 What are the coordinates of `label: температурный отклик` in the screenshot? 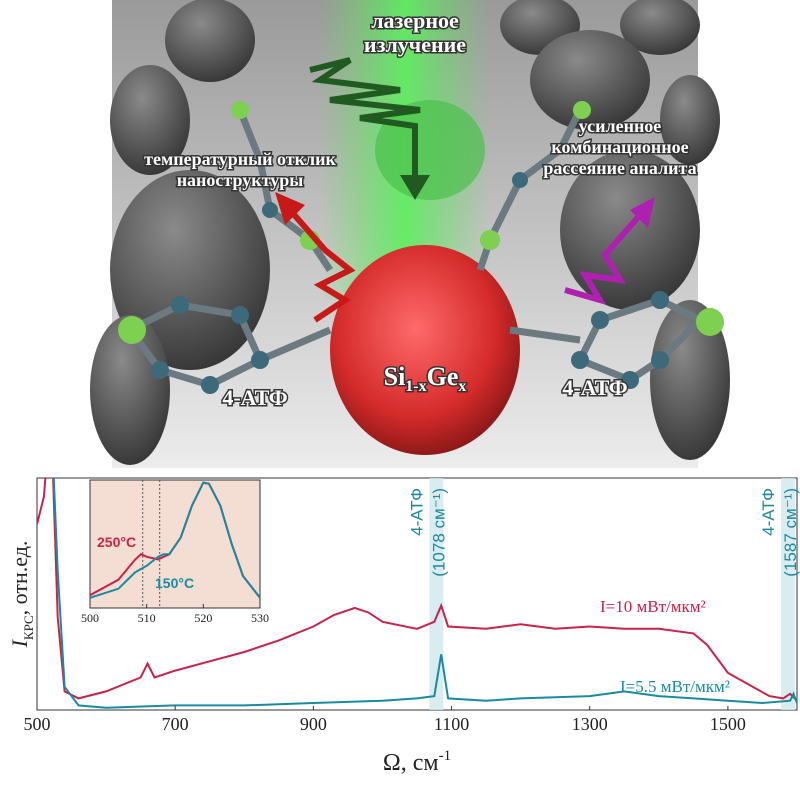 It's located at (240, 159).